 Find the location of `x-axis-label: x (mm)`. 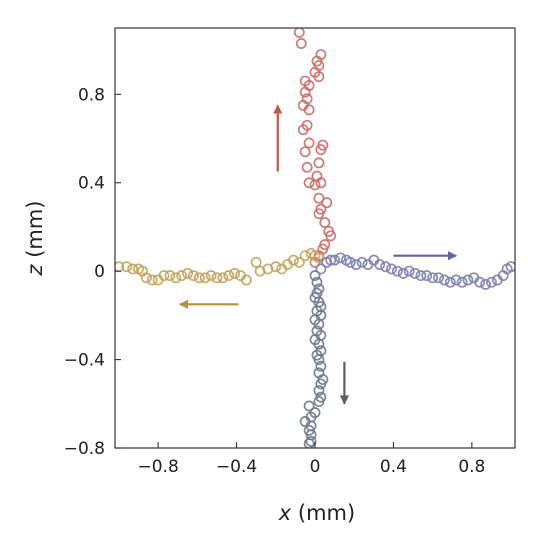

x-axis-label: x (mm) is located at coordinates (316, 513).